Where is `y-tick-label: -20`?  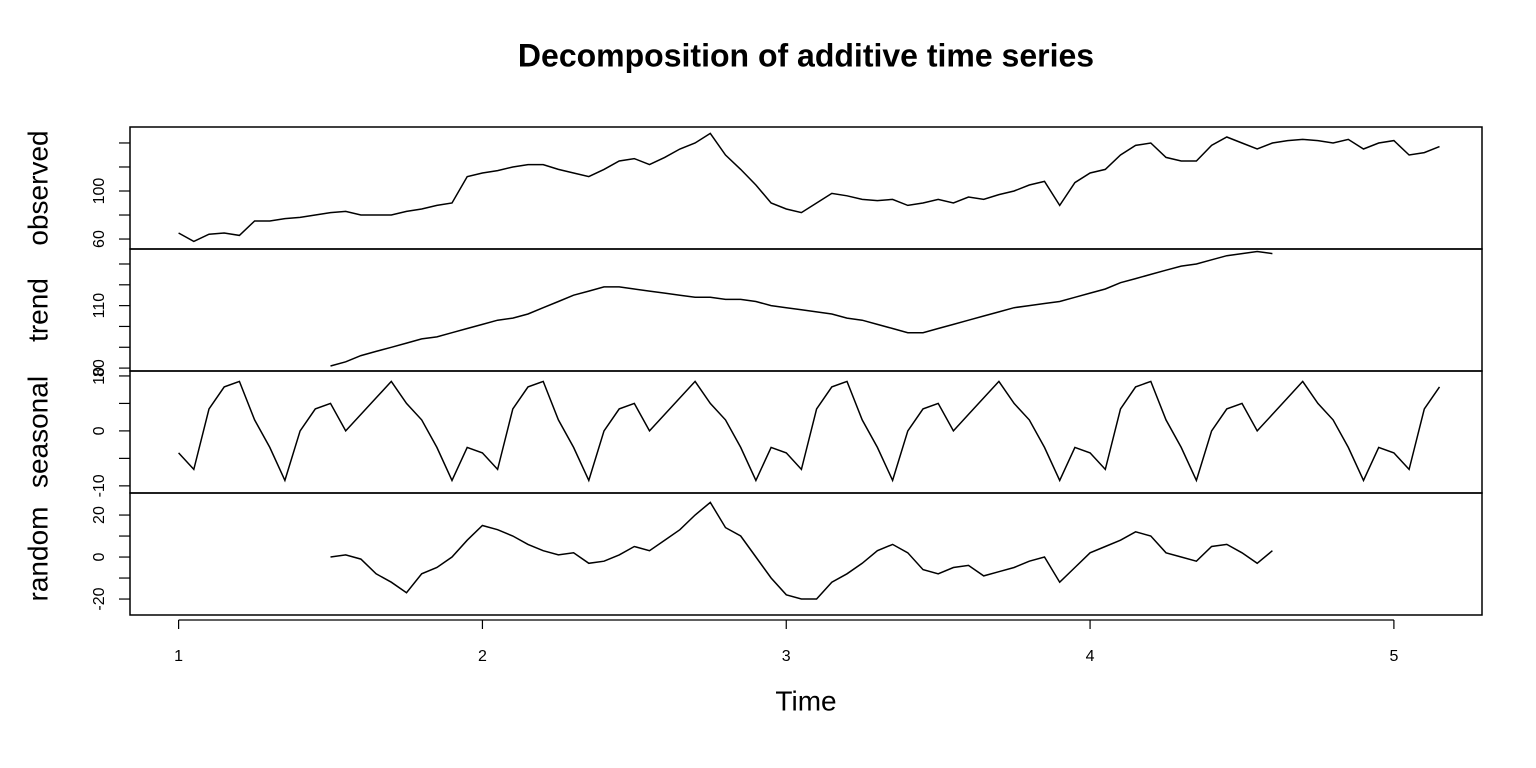
y-tick-label: -20 is located at coordinates (99, 598).